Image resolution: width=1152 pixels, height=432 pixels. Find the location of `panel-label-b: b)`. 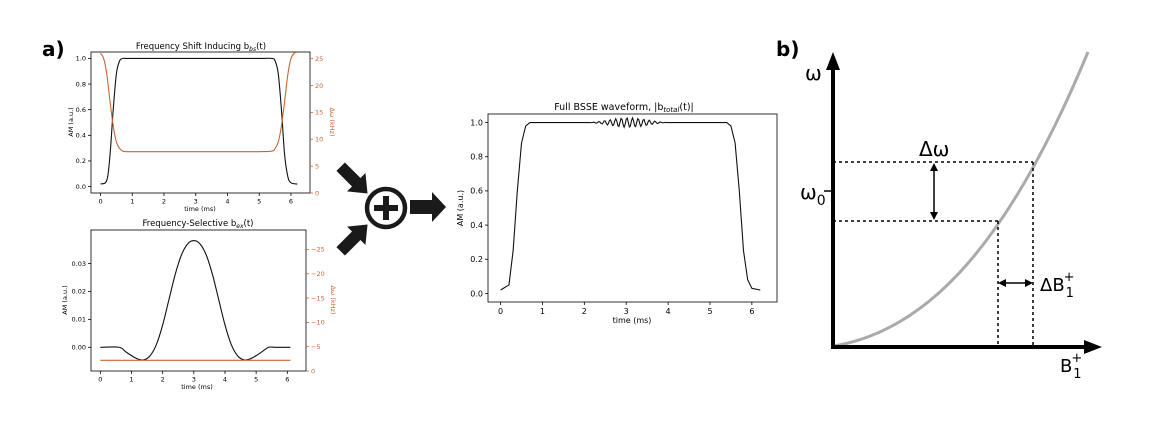

panel-label-b: b) is located at coordinates (787, 49).